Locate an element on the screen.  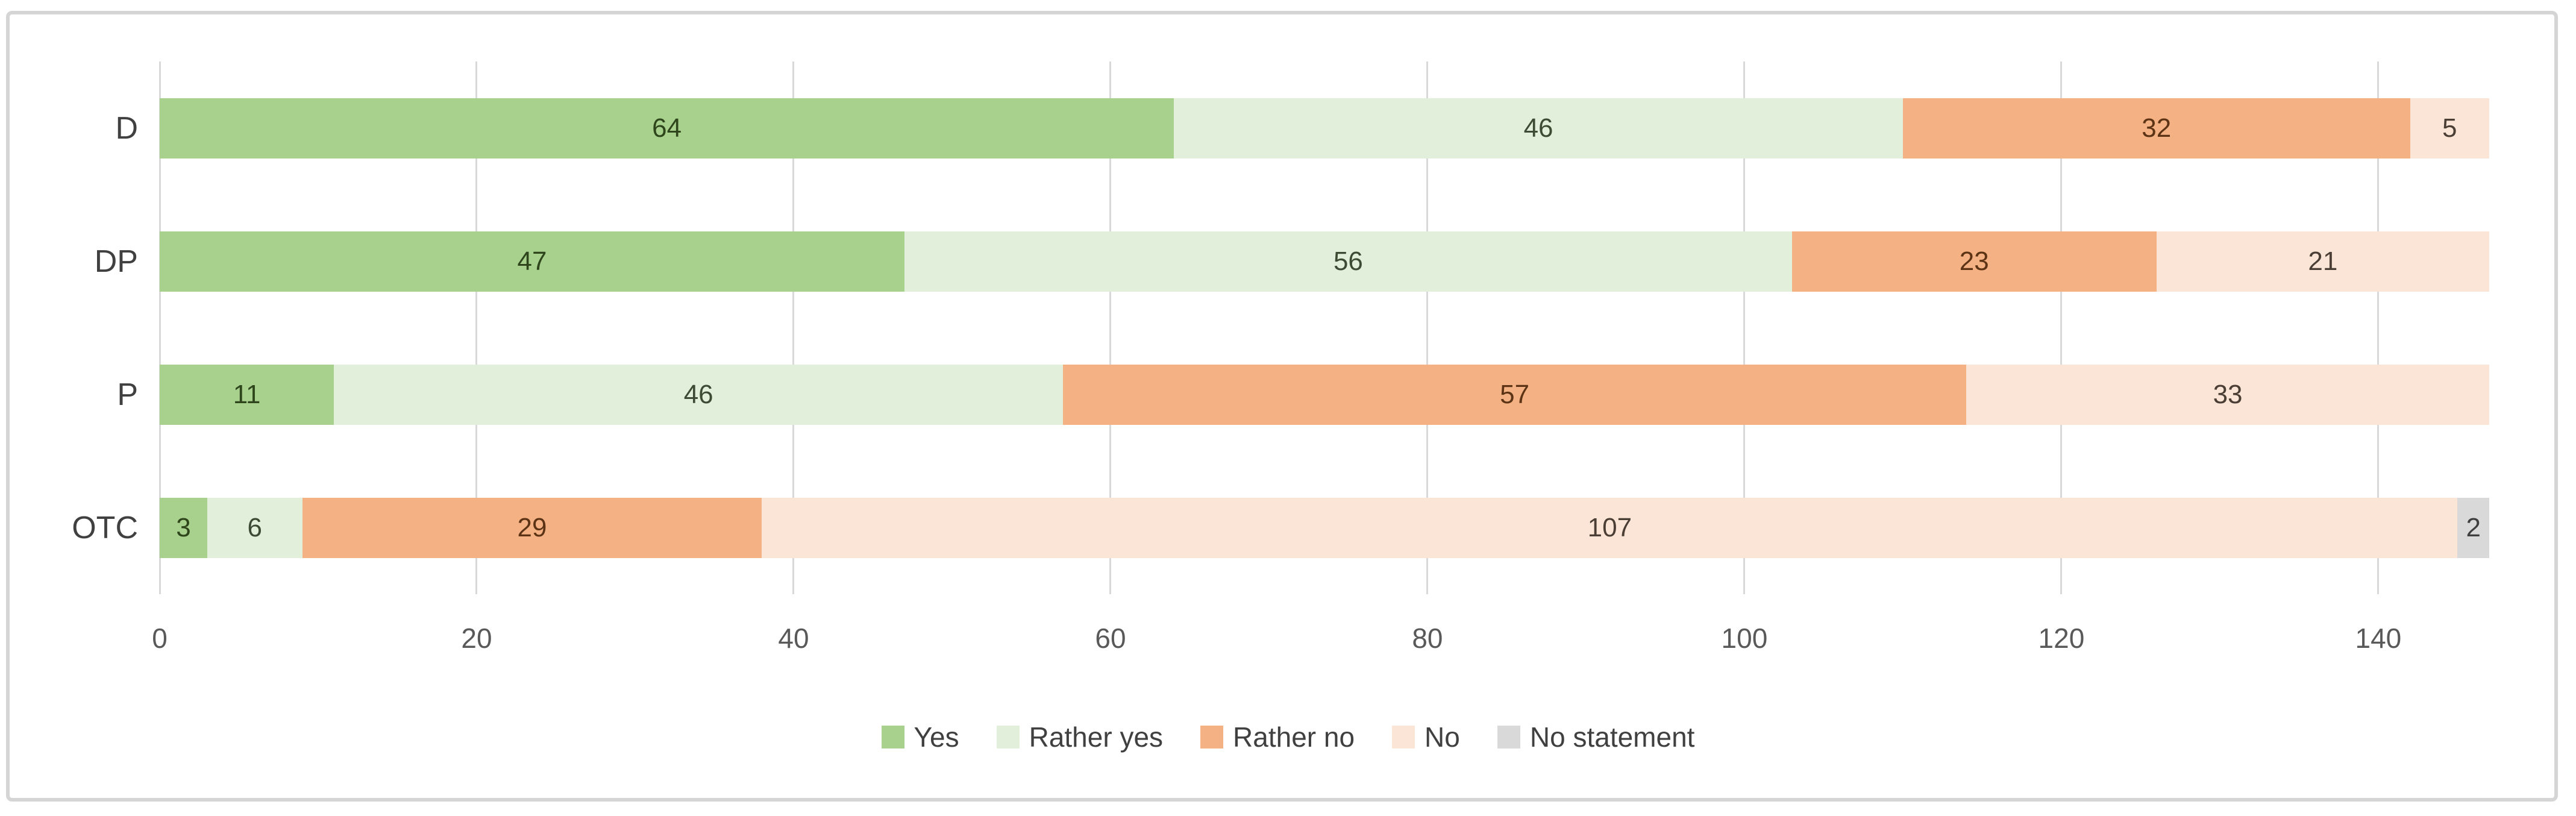
bar-segment-otc-yes: 3 is located at coordinates (183, 527).